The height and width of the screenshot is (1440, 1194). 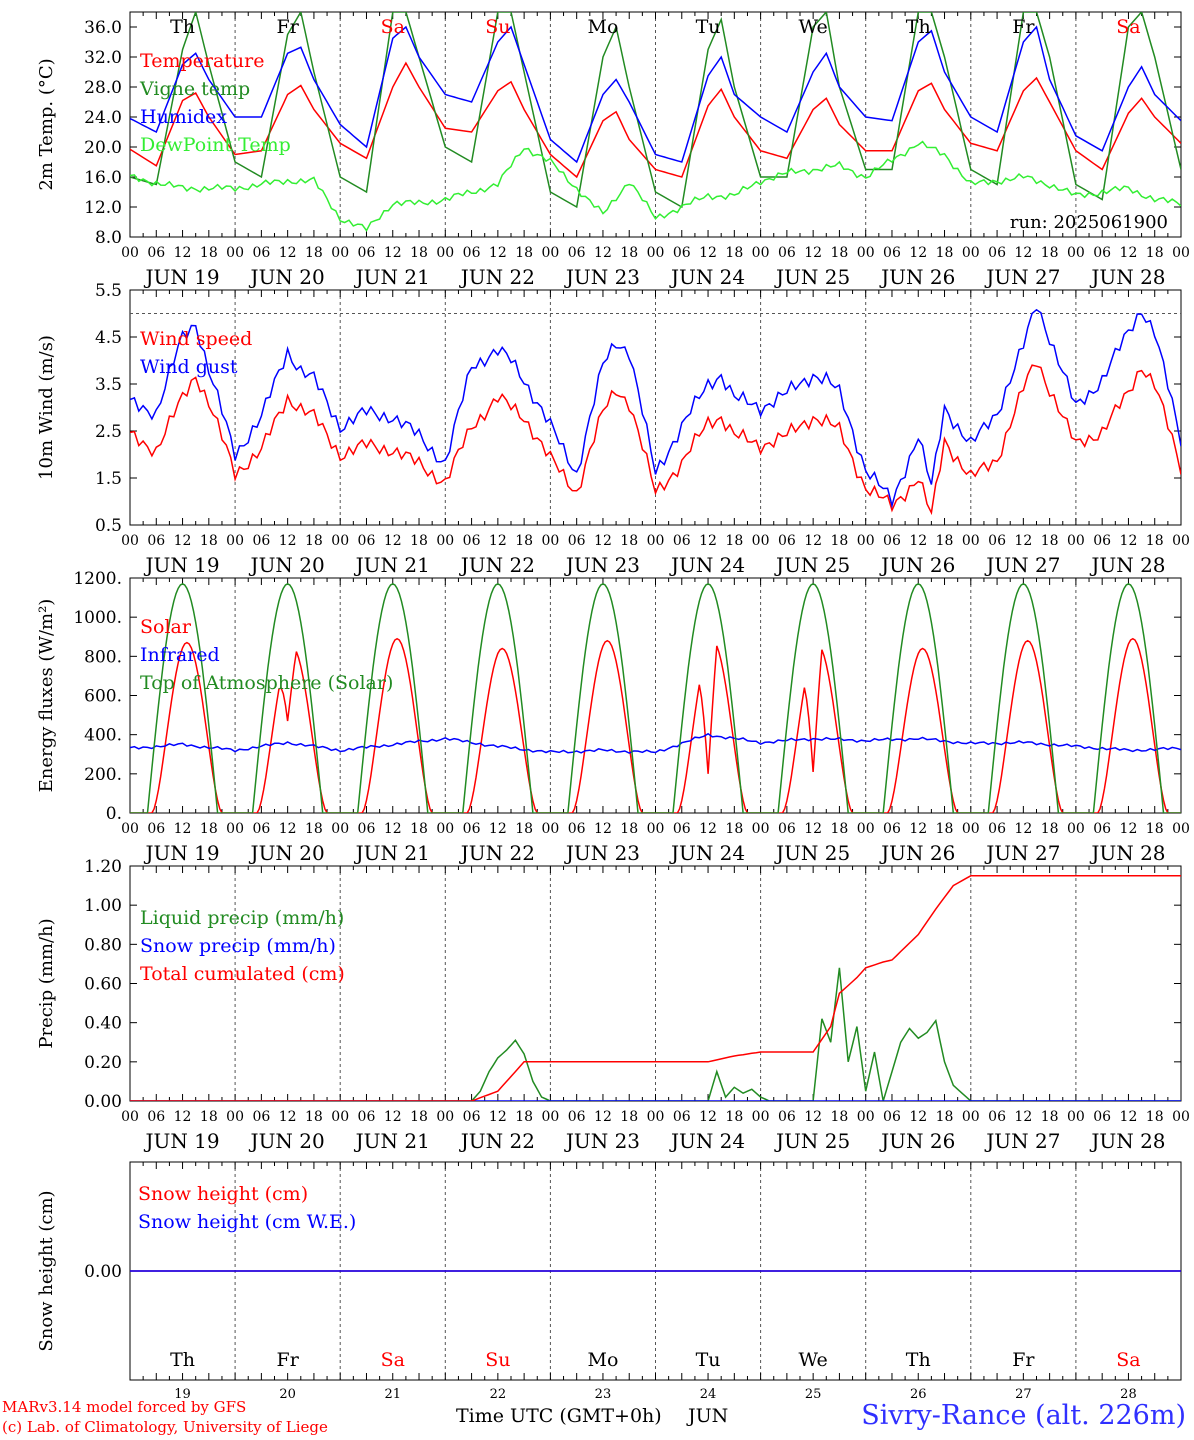 What do you see at coordinates (242, 918) in the screenshot?
I see `legend-label: Liquid precip (mm/h)` at bounding box center [242, 918].